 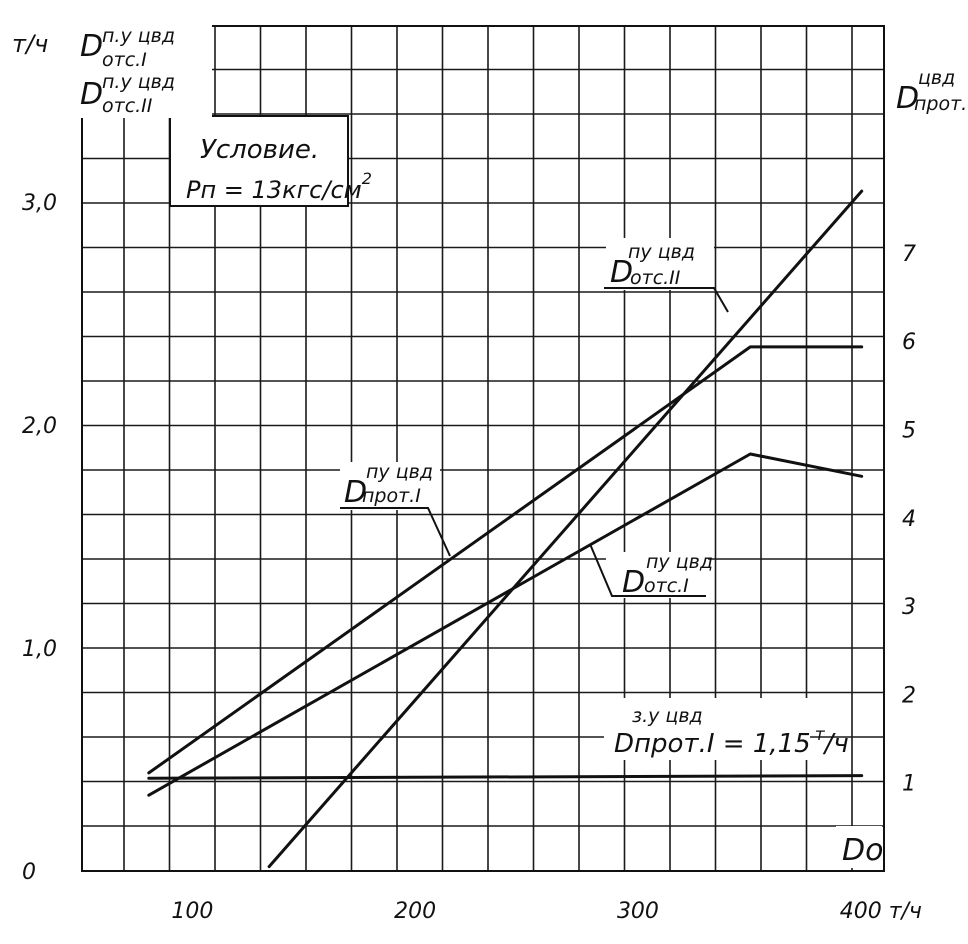 What do you see at coordinates (259, 150) in the screenshot?
I see `condition-heading: Условие.` at bounding box center [259, 150].